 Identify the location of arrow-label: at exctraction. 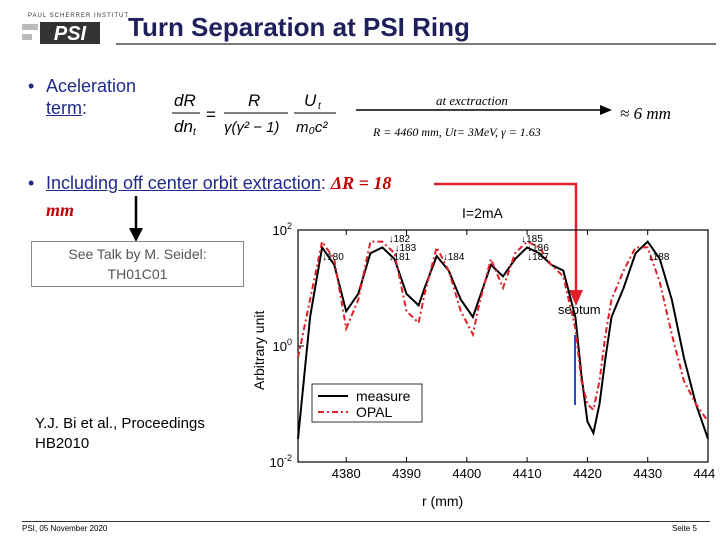
(472, 100).